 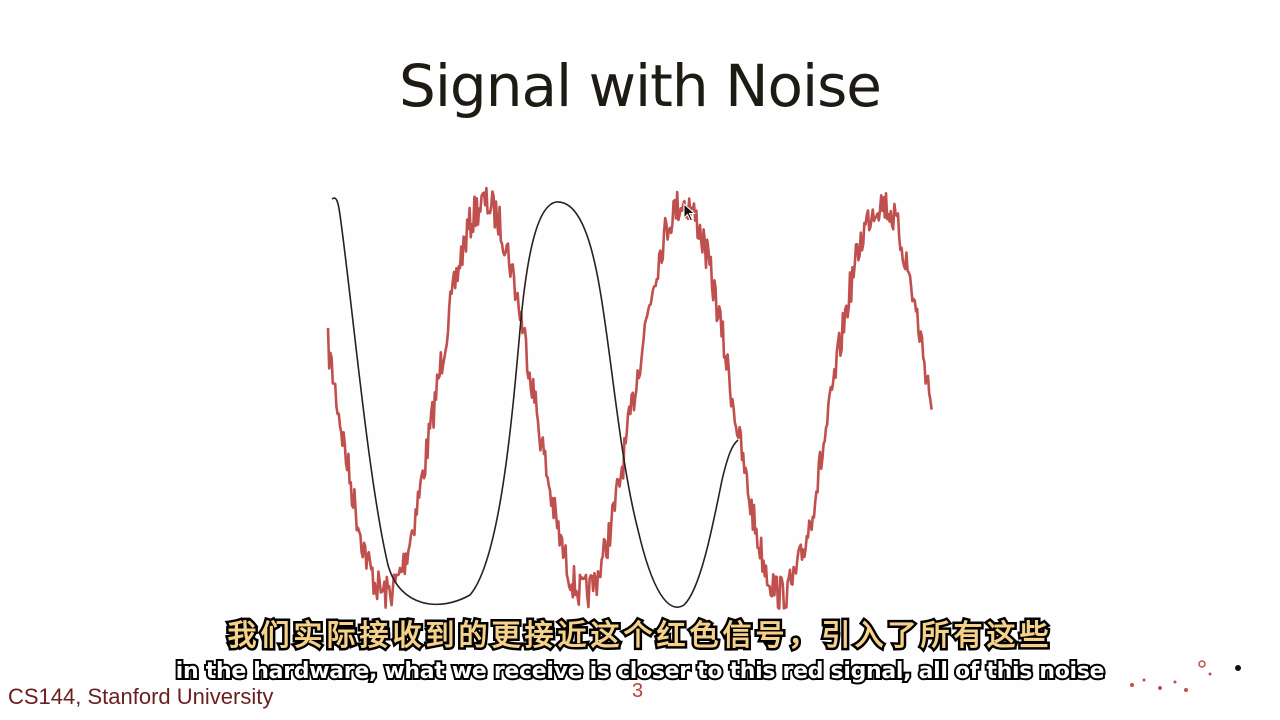 What do you see at coordinates (639, 635) in the screenshot?
I see `subtitle-chinese: 我们实际接收到的更接近这个红色信号，引入了所有这些` at bounding box center [639, 635].